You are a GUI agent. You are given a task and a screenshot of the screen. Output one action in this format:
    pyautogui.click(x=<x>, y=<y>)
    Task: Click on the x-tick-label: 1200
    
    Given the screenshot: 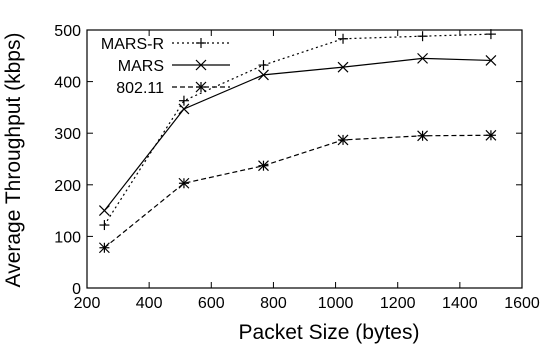 What is the action you would take?
    pyautogui.click(x=398, y=303)
    